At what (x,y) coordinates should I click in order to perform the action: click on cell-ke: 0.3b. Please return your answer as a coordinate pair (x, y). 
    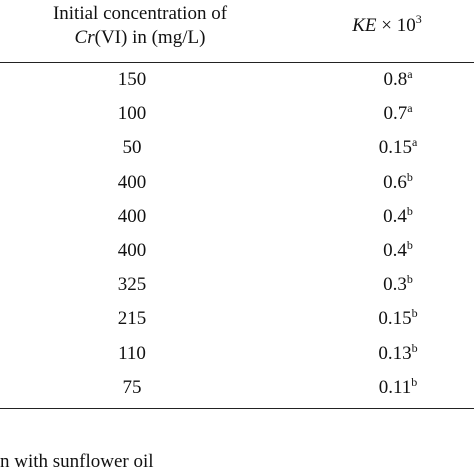
    Looking at the image, I should click on (387, 285).